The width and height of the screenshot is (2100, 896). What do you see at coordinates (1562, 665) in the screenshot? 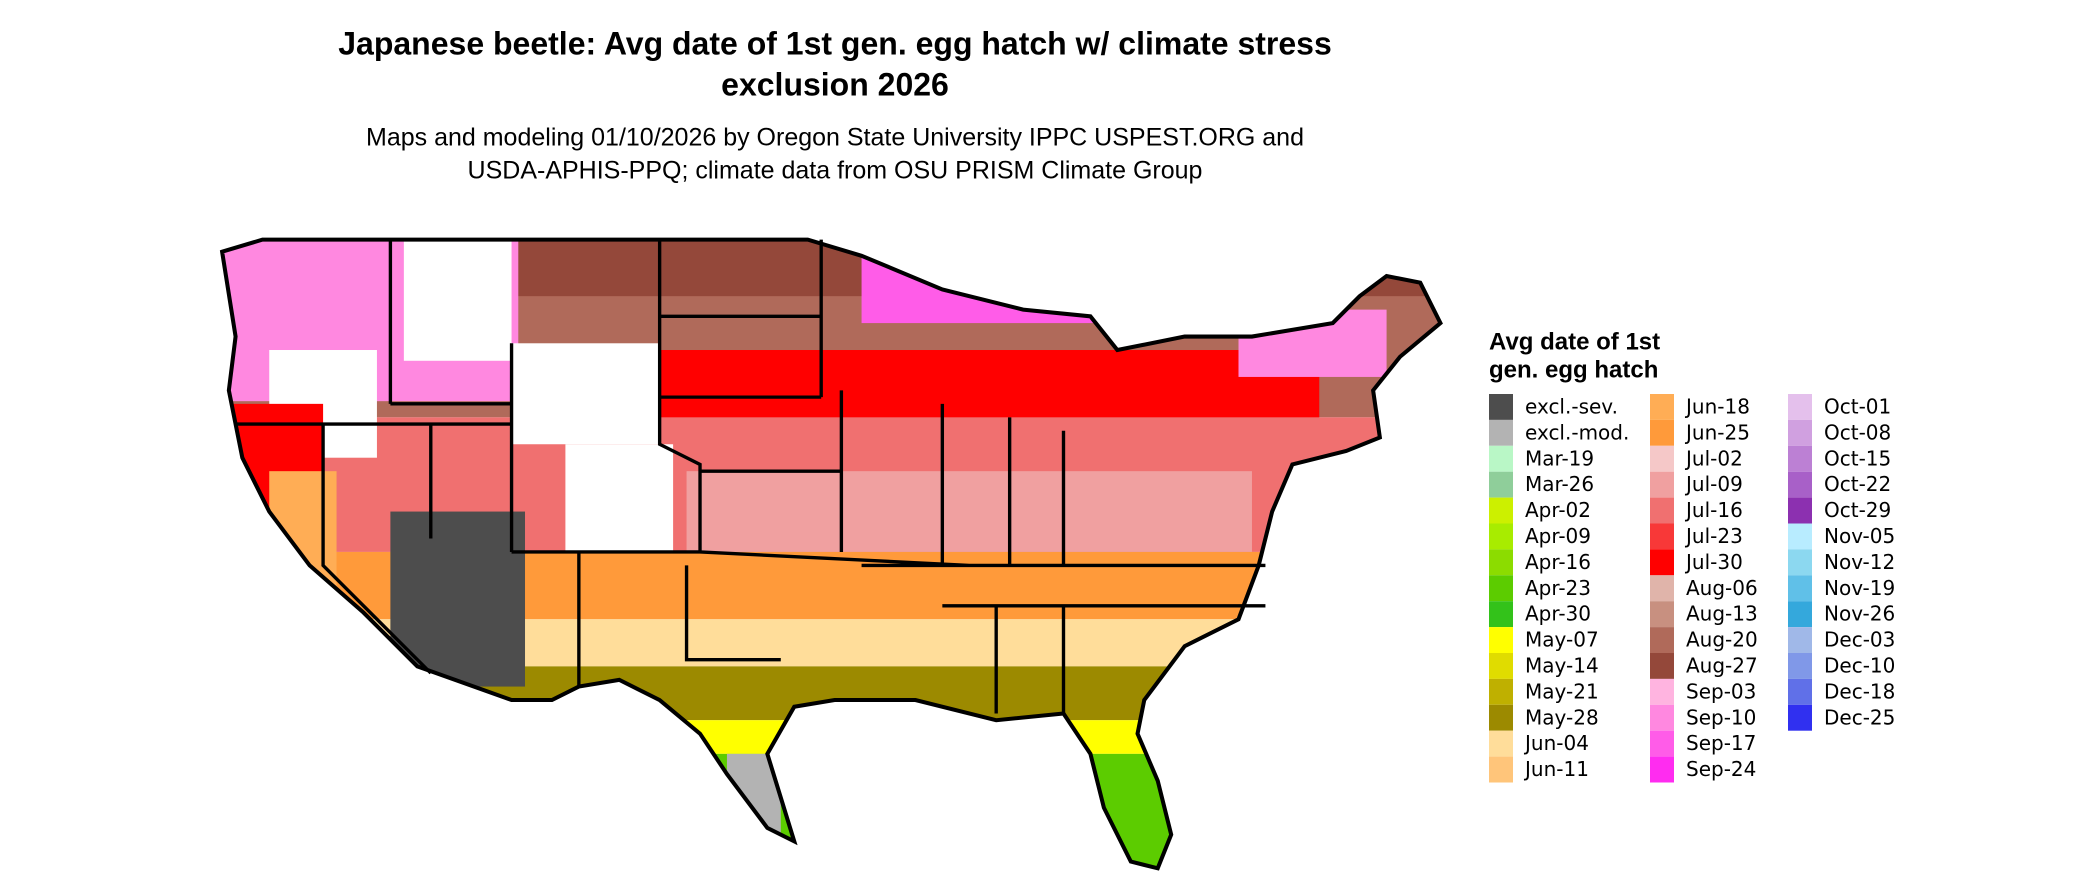
I see `legend-label: May-14` at bounding box center [1562, 665].